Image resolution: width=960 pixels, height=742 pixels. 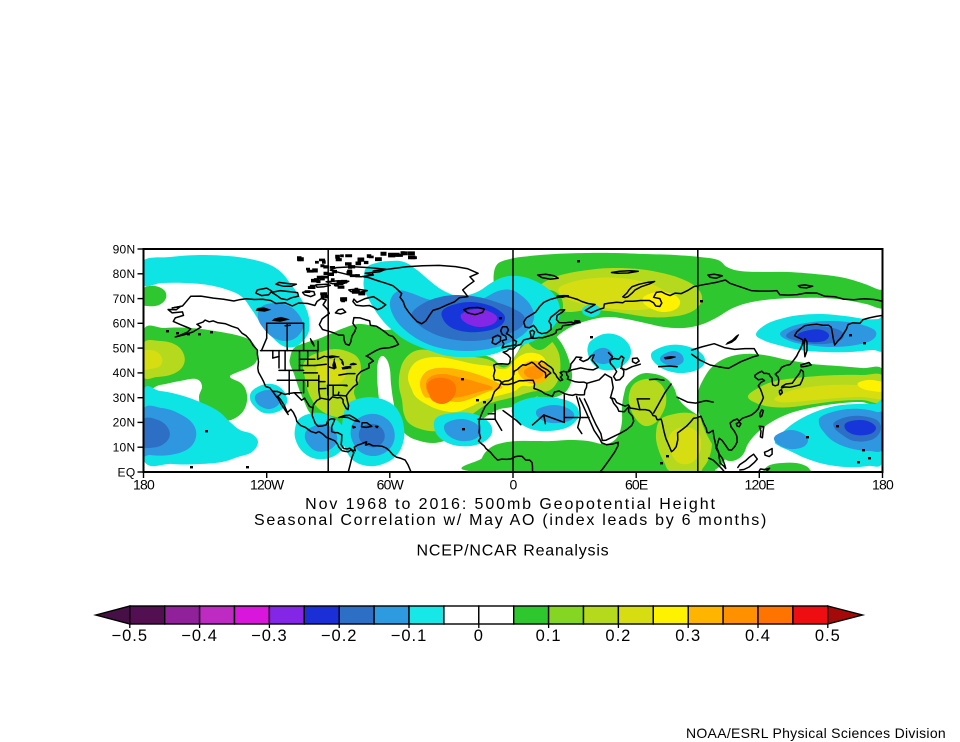 I want to click on svg-text: 50N, so click(x=124, y=348).